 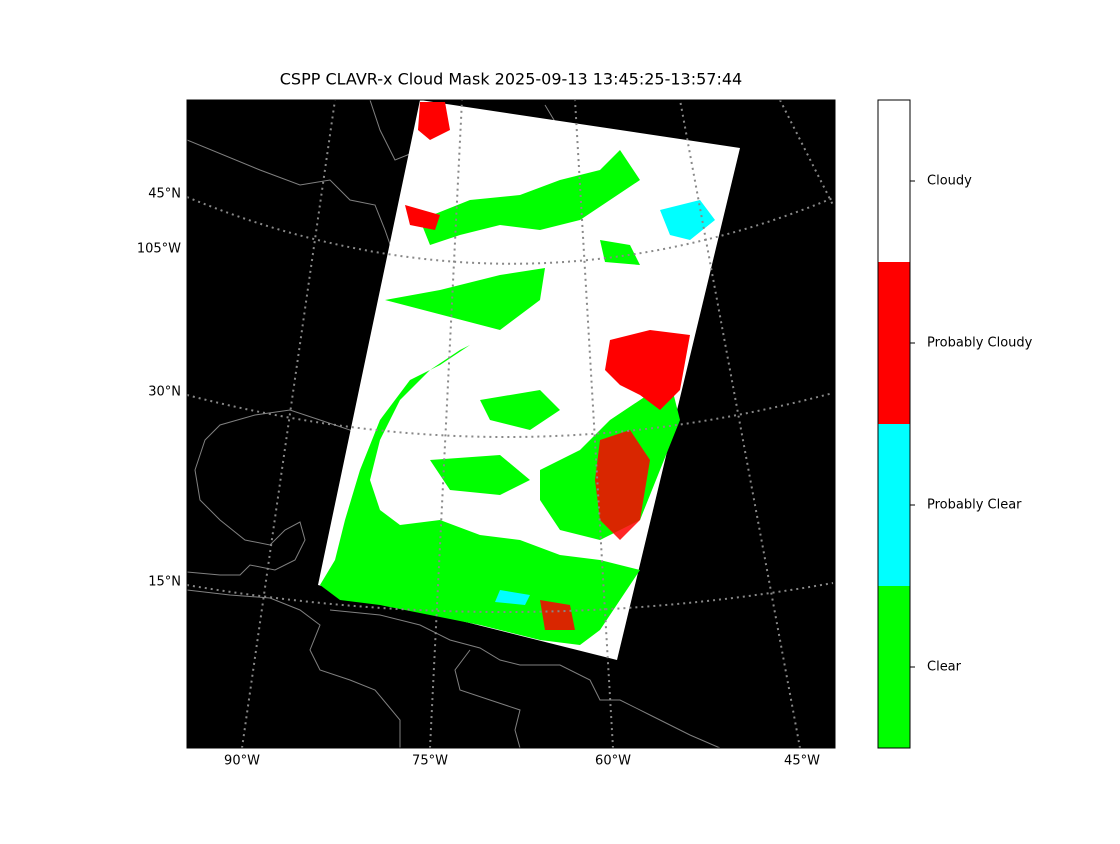 What do you see at coordinates (980, 343) in the screenshot?
I see `colorbar-label: Probably Cloudy` at bounding box center [980, 343].